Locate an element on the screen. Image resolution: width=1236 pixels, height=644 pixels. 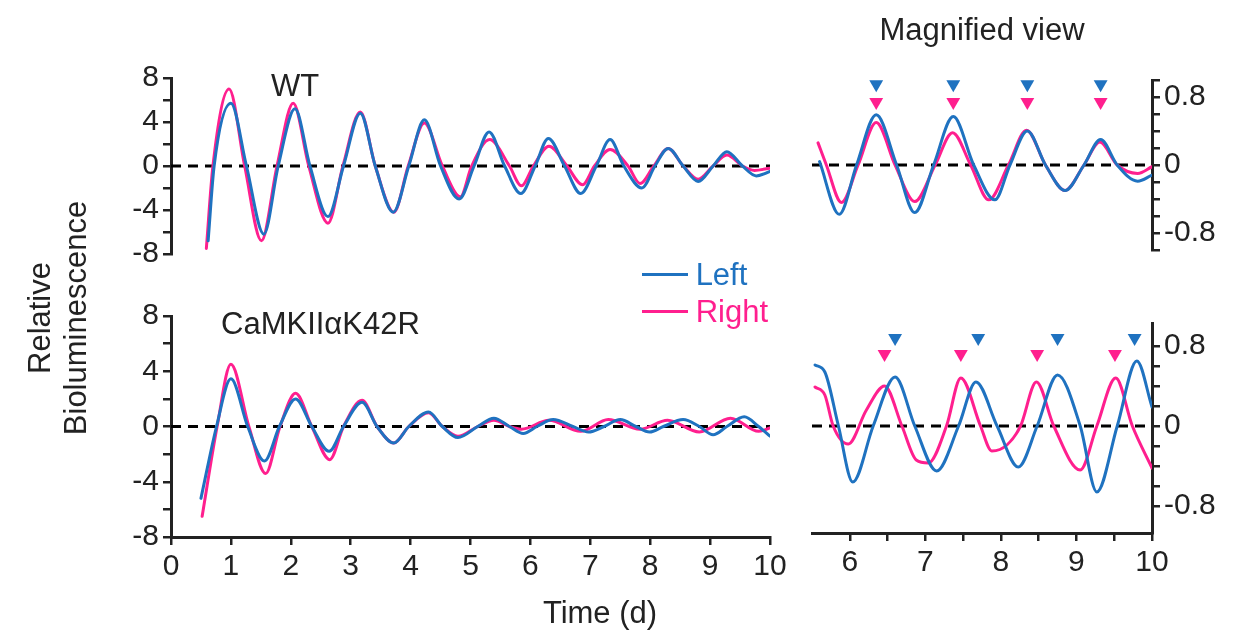
x-tick-label: 1 is located at coordinates (231, 565).